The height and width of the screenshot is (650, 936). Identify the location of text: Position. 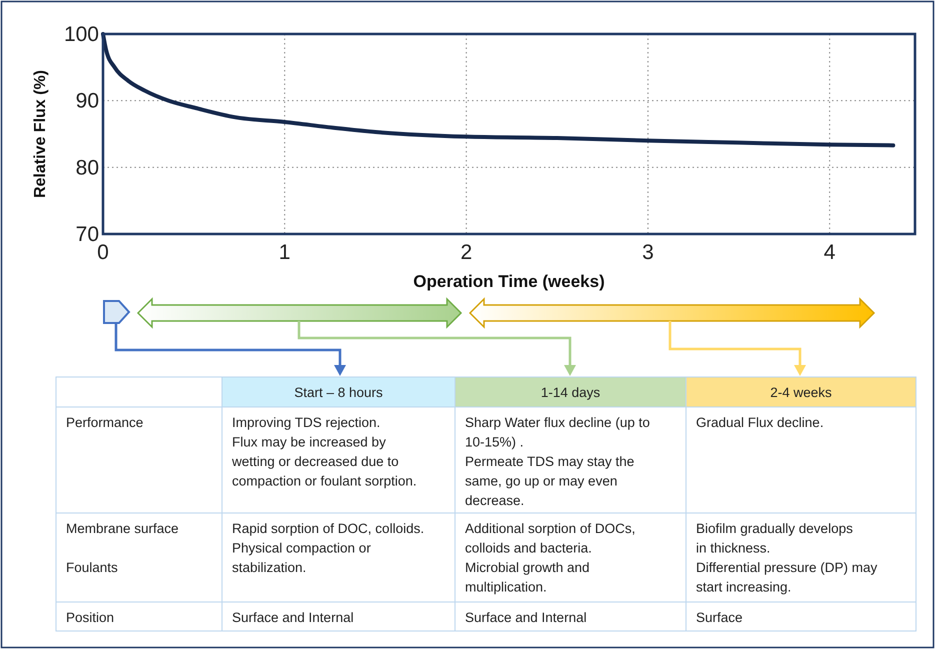
(90, 617).